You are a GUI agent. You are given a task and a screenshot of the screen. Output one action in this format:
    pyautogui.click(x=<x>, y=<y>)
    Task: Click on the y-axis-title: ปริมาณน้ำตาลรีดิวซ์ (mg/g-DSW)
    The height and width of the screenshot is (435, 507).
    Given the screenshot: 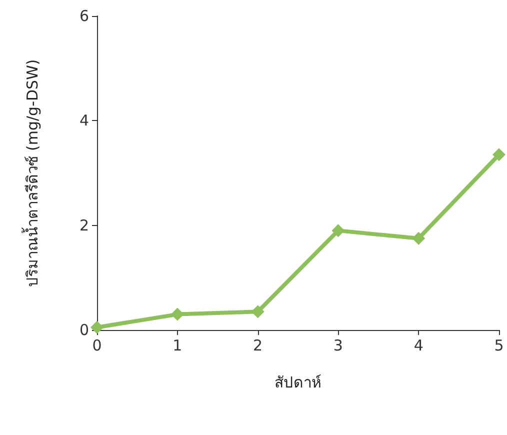 What is the action you would take?
    pyautogui.click(x=32, y=173)
    